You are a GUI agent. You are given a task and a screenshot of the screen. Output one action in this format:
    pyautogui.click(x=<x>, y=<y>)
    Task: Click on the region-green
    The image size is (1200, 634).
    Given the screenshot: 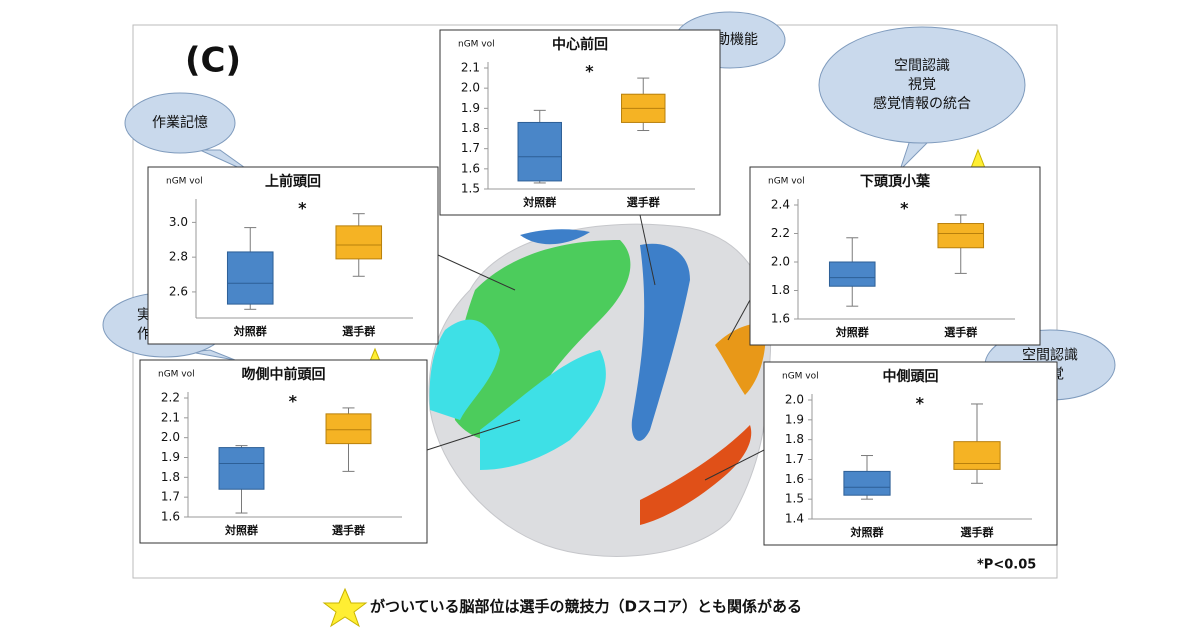 What is the action you would take?
    pyautogui.click(x=542, y=340)
    